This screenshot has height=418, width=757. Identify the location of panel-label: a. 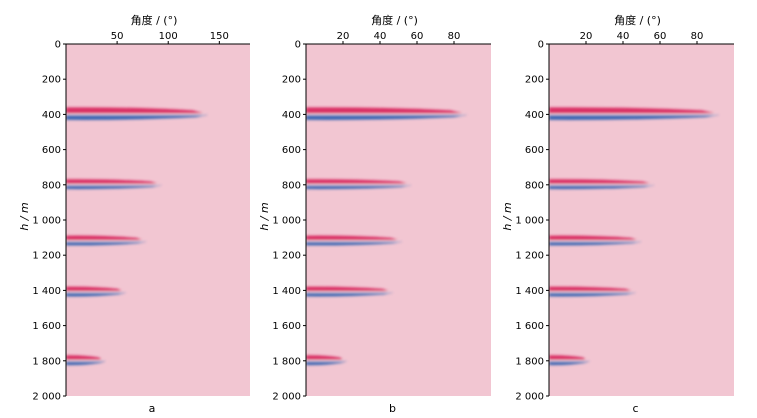
(152, 408).